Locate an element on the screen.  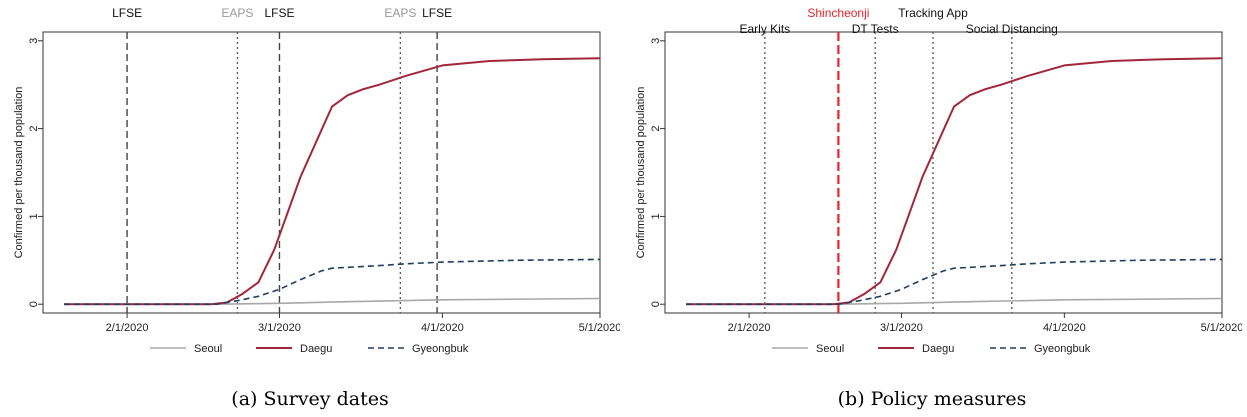
reference-line-label: Social Distancing is located at coordinates (1012, 29).